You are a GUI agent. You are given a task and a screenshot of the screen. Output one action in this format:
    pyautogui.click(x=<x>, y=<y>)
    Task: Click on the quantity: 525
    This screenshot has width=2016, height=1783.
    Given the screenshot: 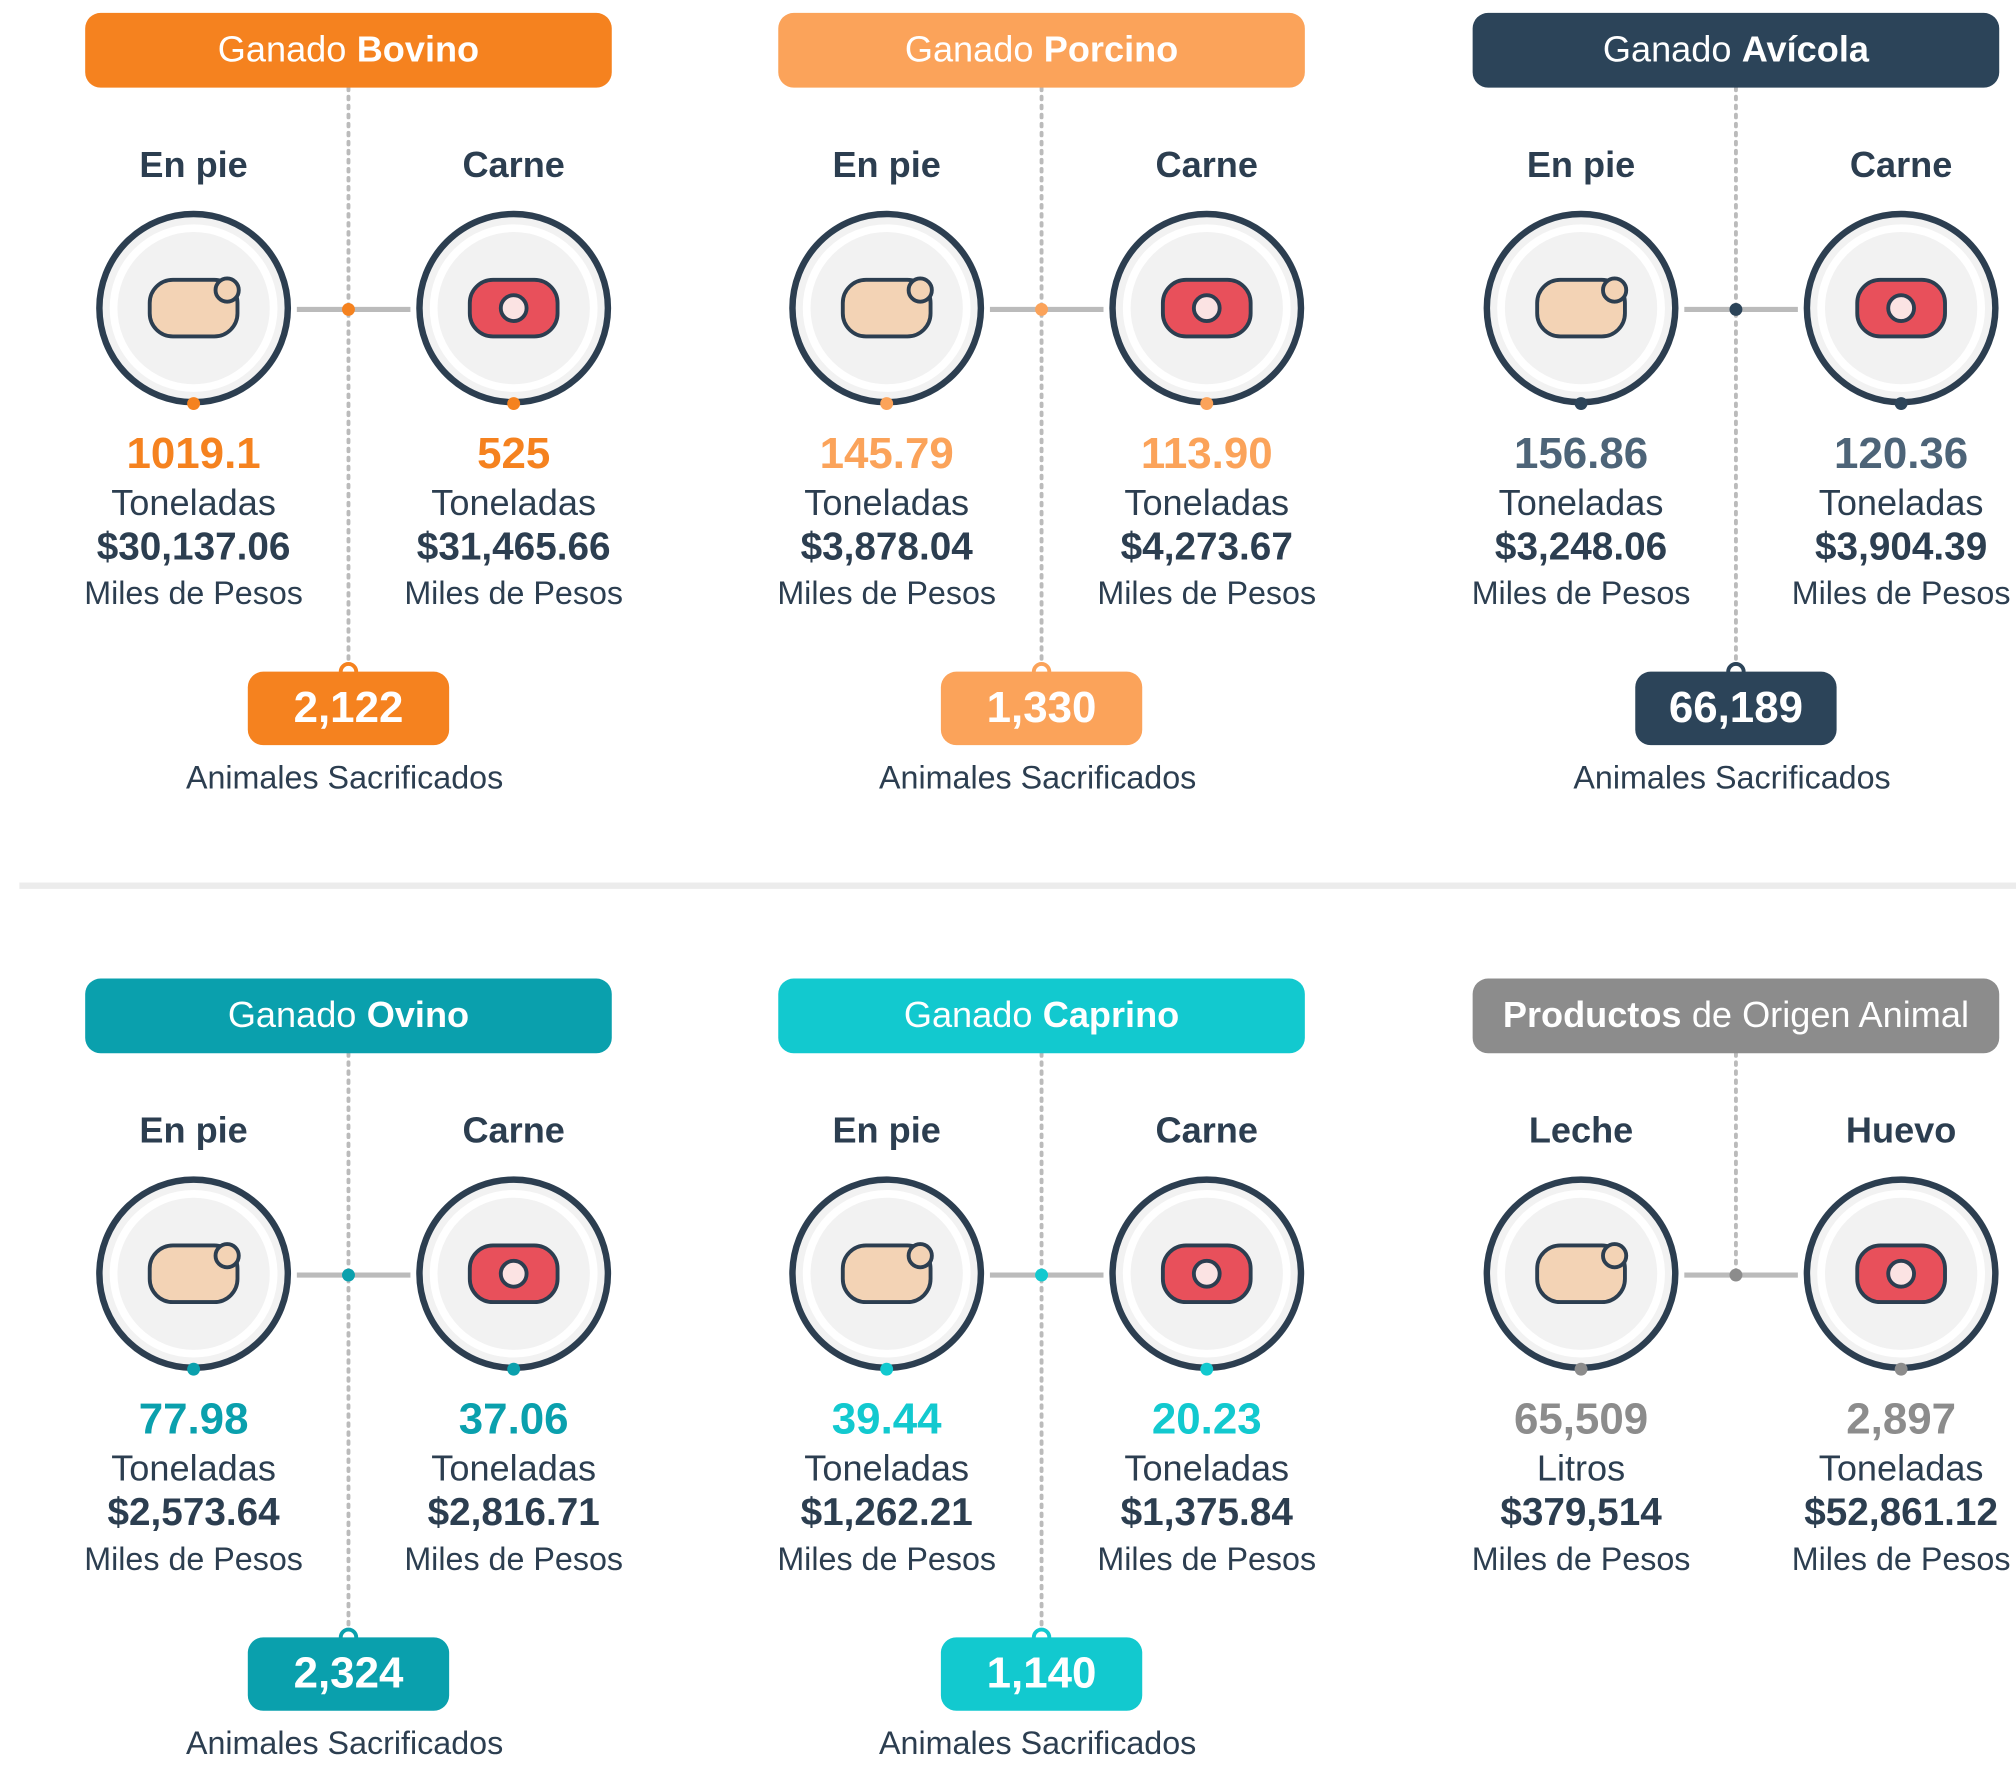 What is the action you would take?
    pyautogui.click(x=513, y=453)
    